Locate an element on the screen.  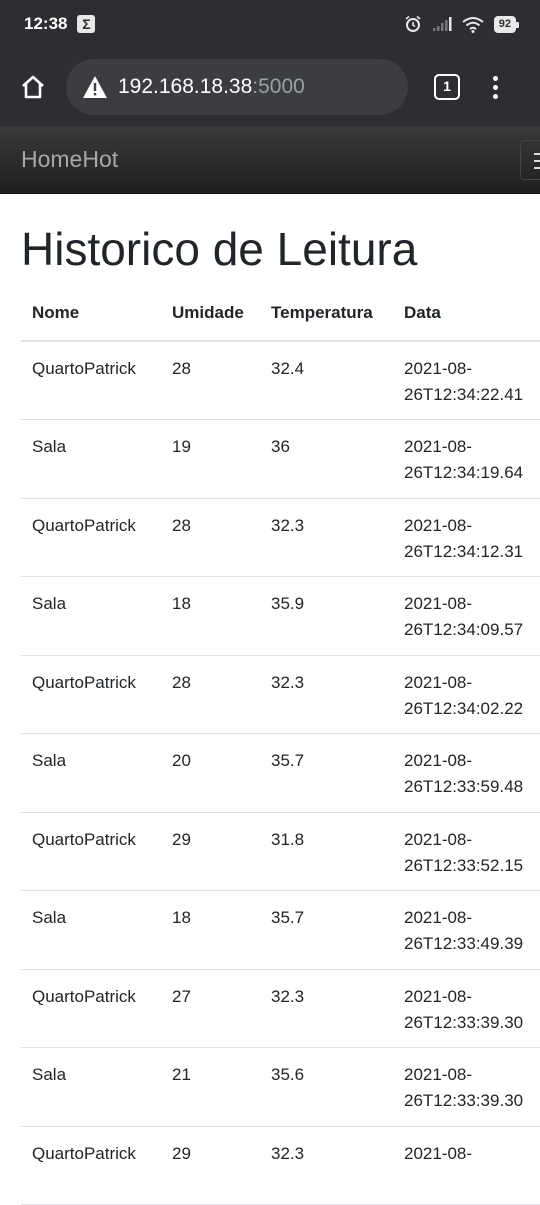
tabs-icon: 1 is located at coordinates (447, 87).